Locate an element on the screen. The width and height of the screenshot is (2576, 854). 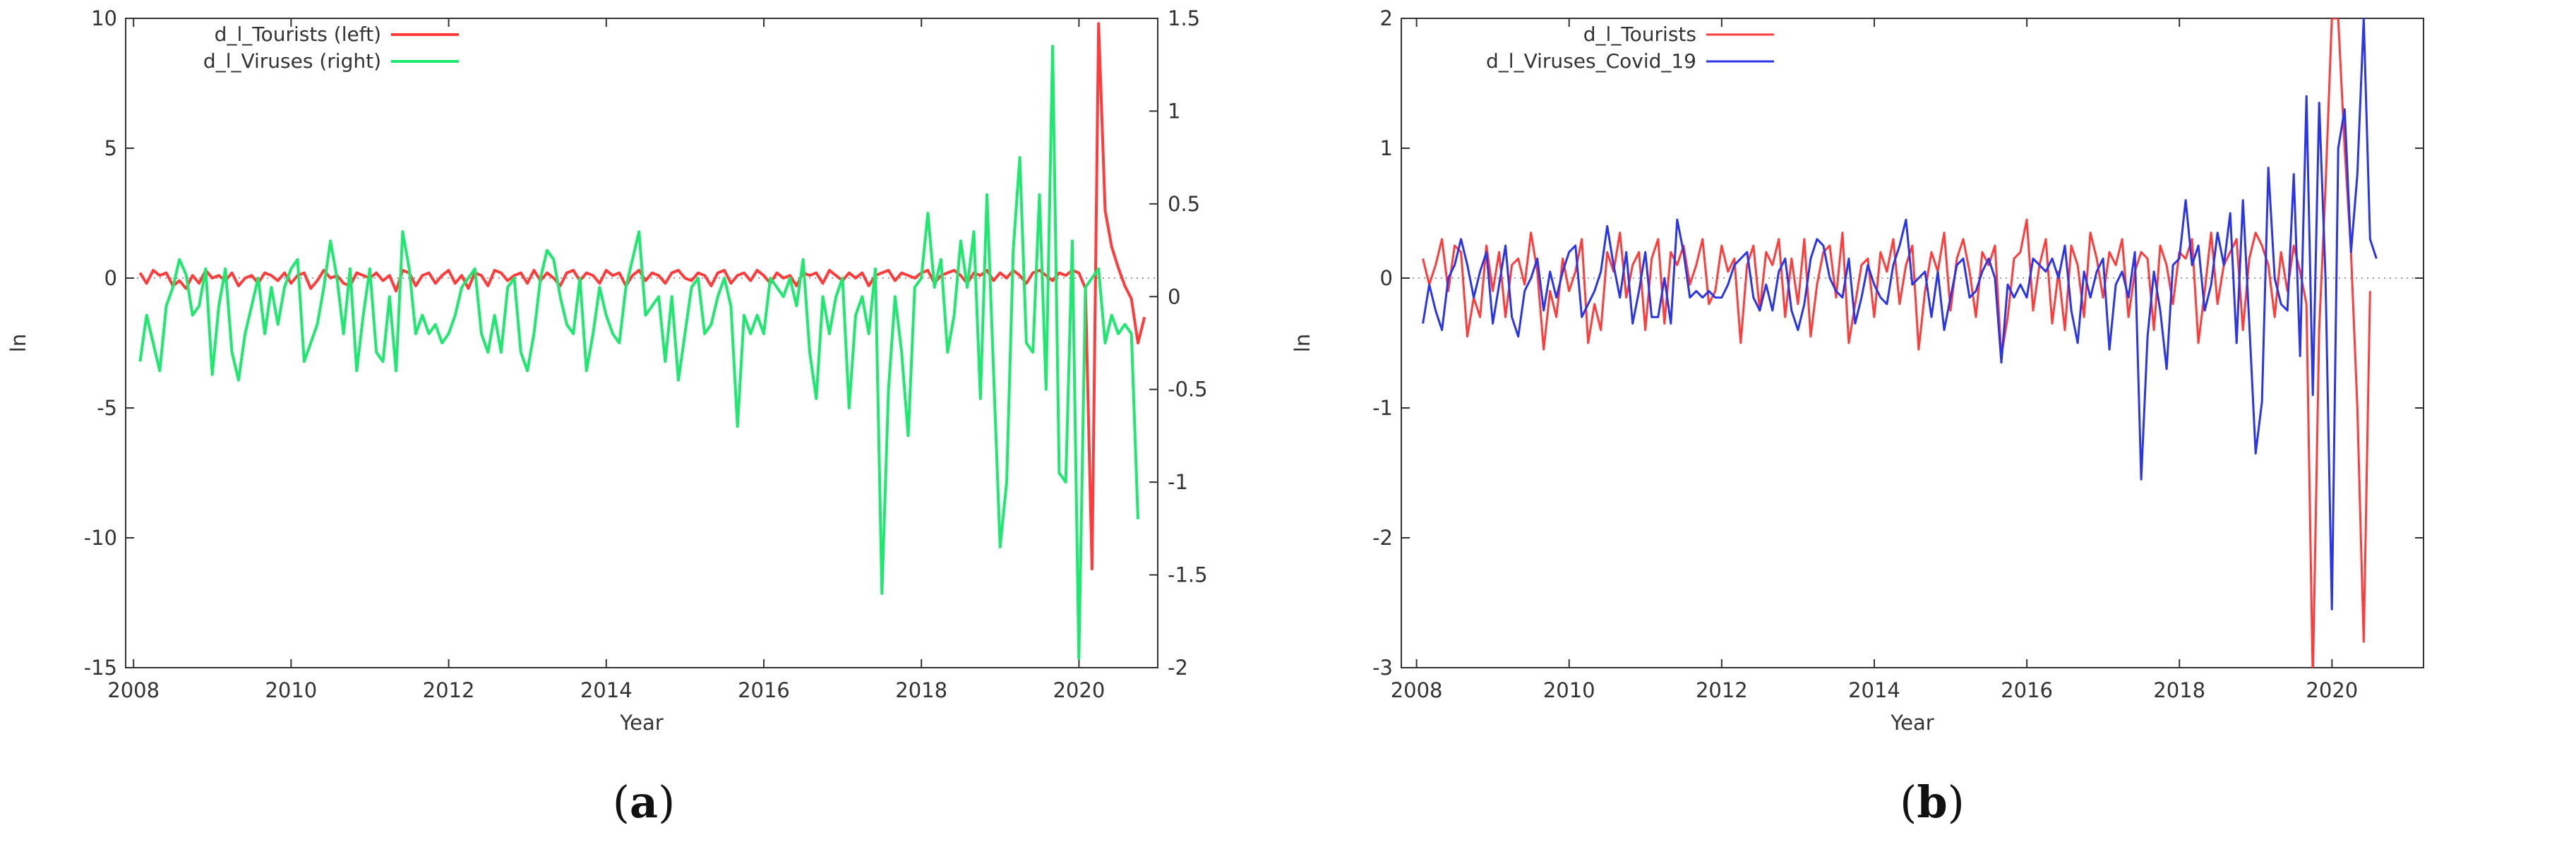
caption-b-label: b is located at coordinates (1932, 802).